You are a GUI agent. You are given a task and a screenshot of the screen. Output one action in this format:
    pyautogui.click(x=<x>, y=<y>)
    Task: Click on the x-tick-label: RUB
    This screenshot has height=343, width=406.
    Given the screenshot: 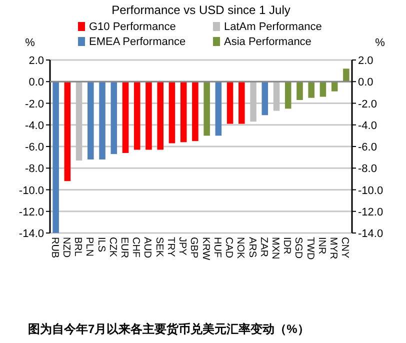 What is the action you would take?
    pyautogui.click(x=54, y=247)
    